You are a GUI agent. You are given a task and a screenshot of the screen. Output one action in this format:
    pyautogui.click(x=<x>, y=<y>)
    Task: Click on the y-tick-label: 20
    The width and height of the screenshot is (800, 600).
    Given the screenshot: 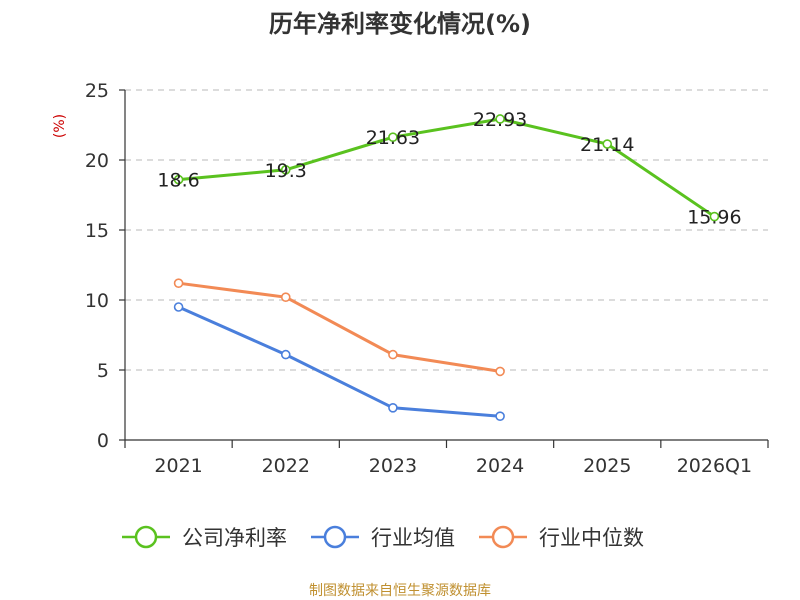 What is the action you would take?
    pyautogui.click(x=97, y=161)
    